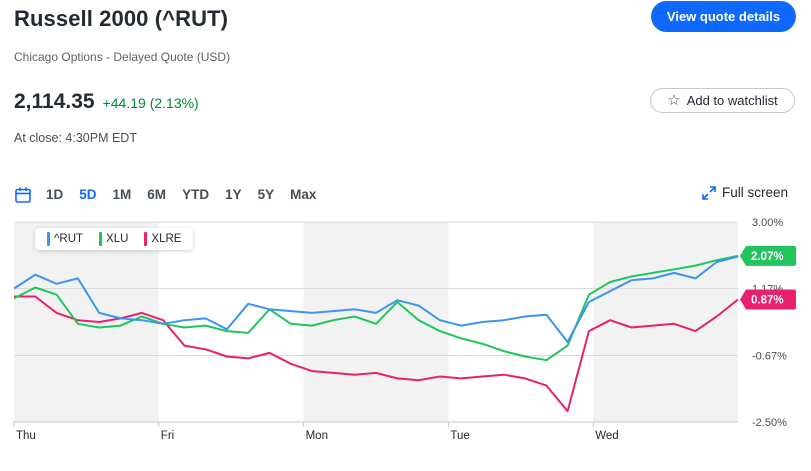 The image size is (811, 471). I want to click on close-time: At close: 4:30PM EDT, so click(75, 138).